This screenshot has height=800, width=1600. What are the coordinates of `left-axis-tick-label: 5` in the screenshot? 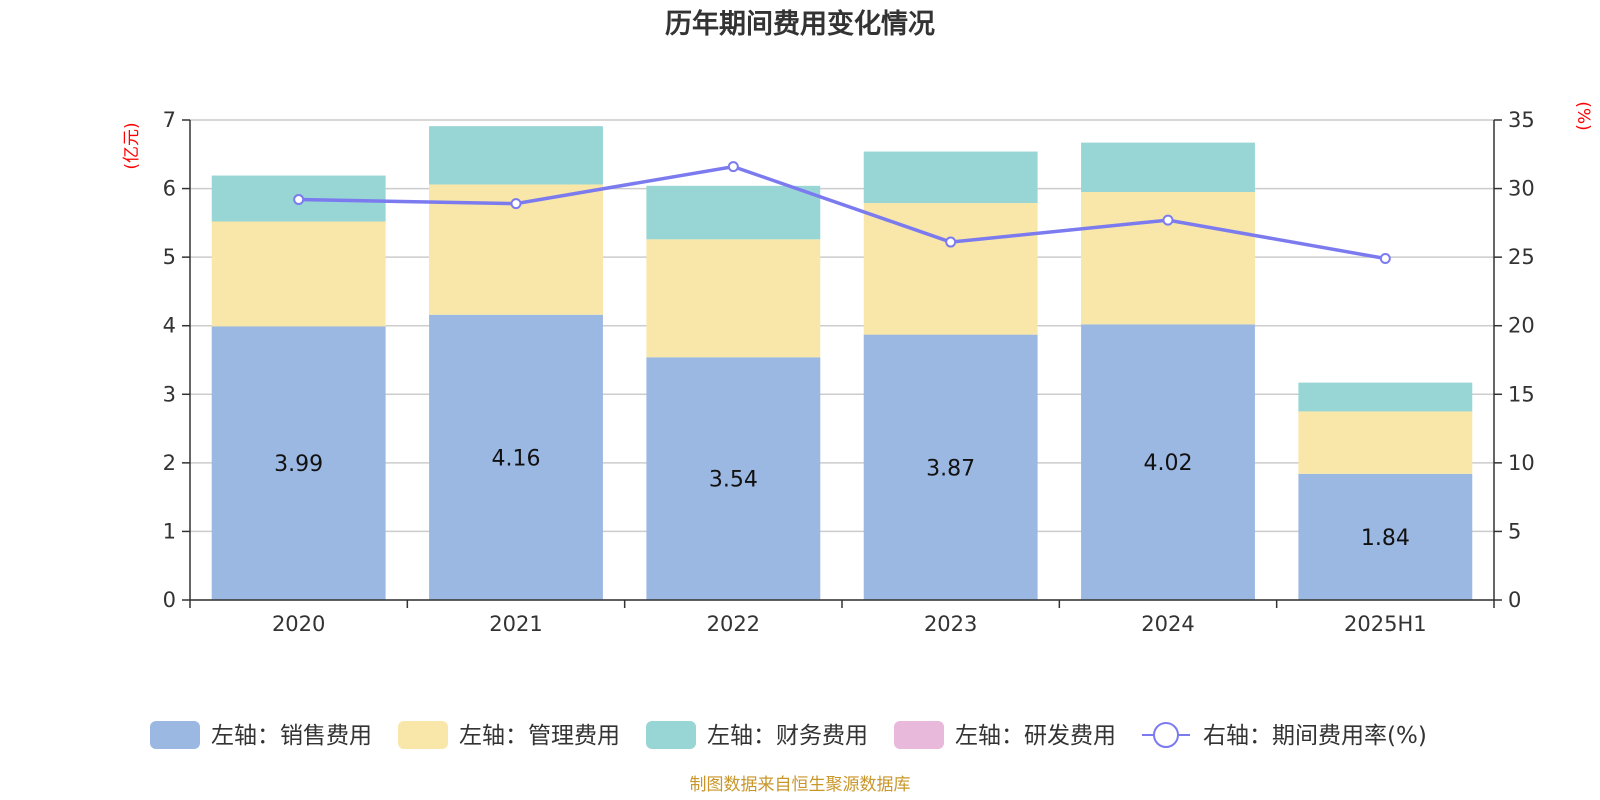 It's located at (169, 257).